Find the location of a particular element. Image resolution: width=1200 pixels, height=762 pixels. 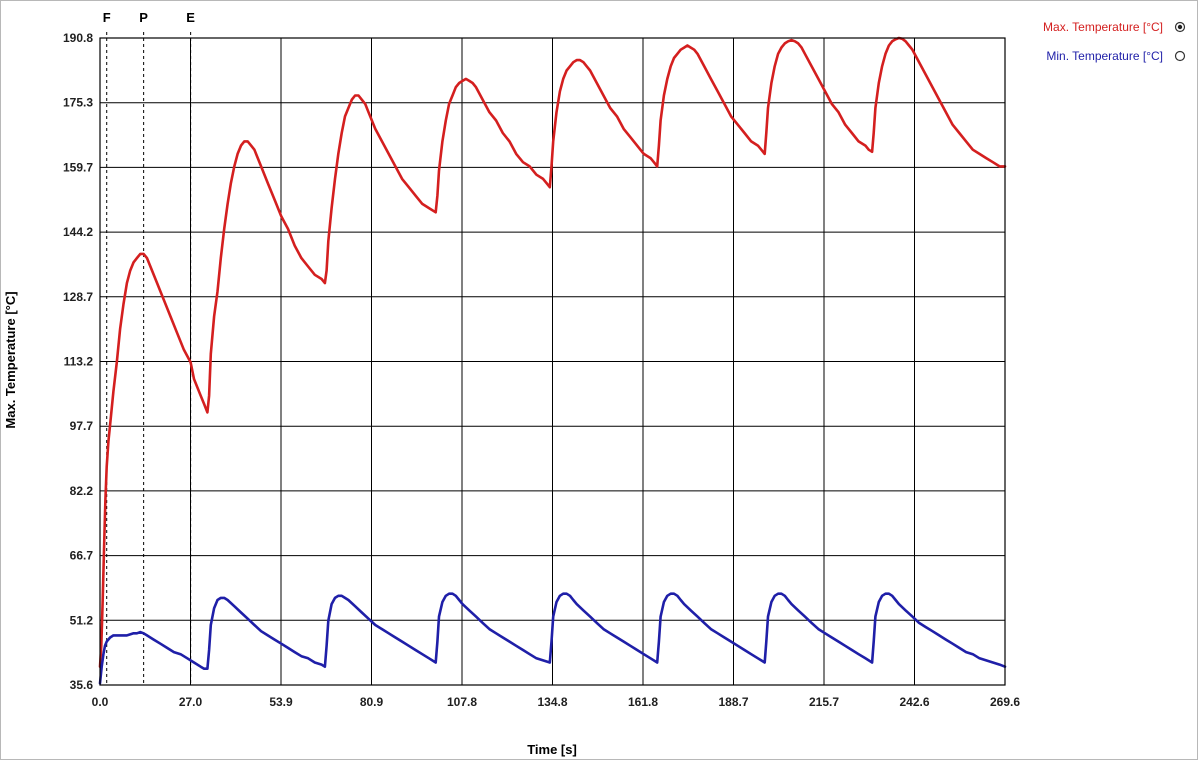

x-tick-label: 269.6 is located at coordinates (1005, 702).